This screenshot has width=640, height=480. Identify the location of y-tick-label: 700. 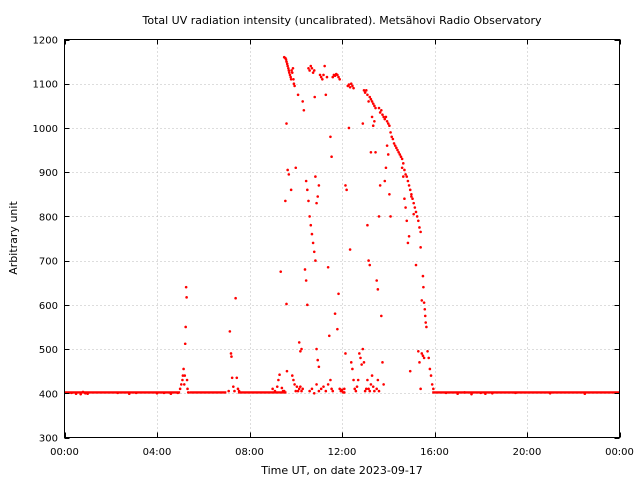
(48, 262).